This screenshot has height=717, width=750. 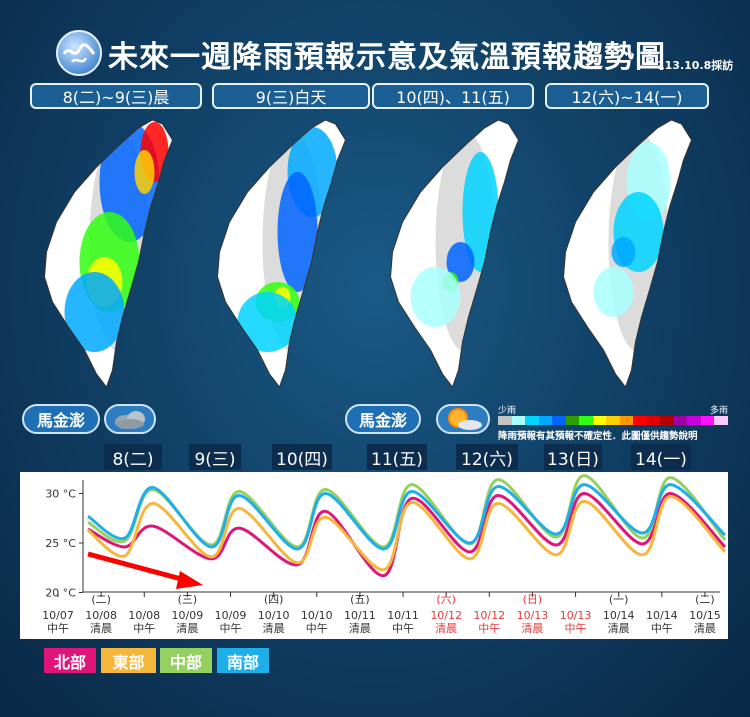 What do you see at coordinates (705, 615) in the screenshot?
I see `x-tick-label: 10/15` at bounding box center [705, 615].